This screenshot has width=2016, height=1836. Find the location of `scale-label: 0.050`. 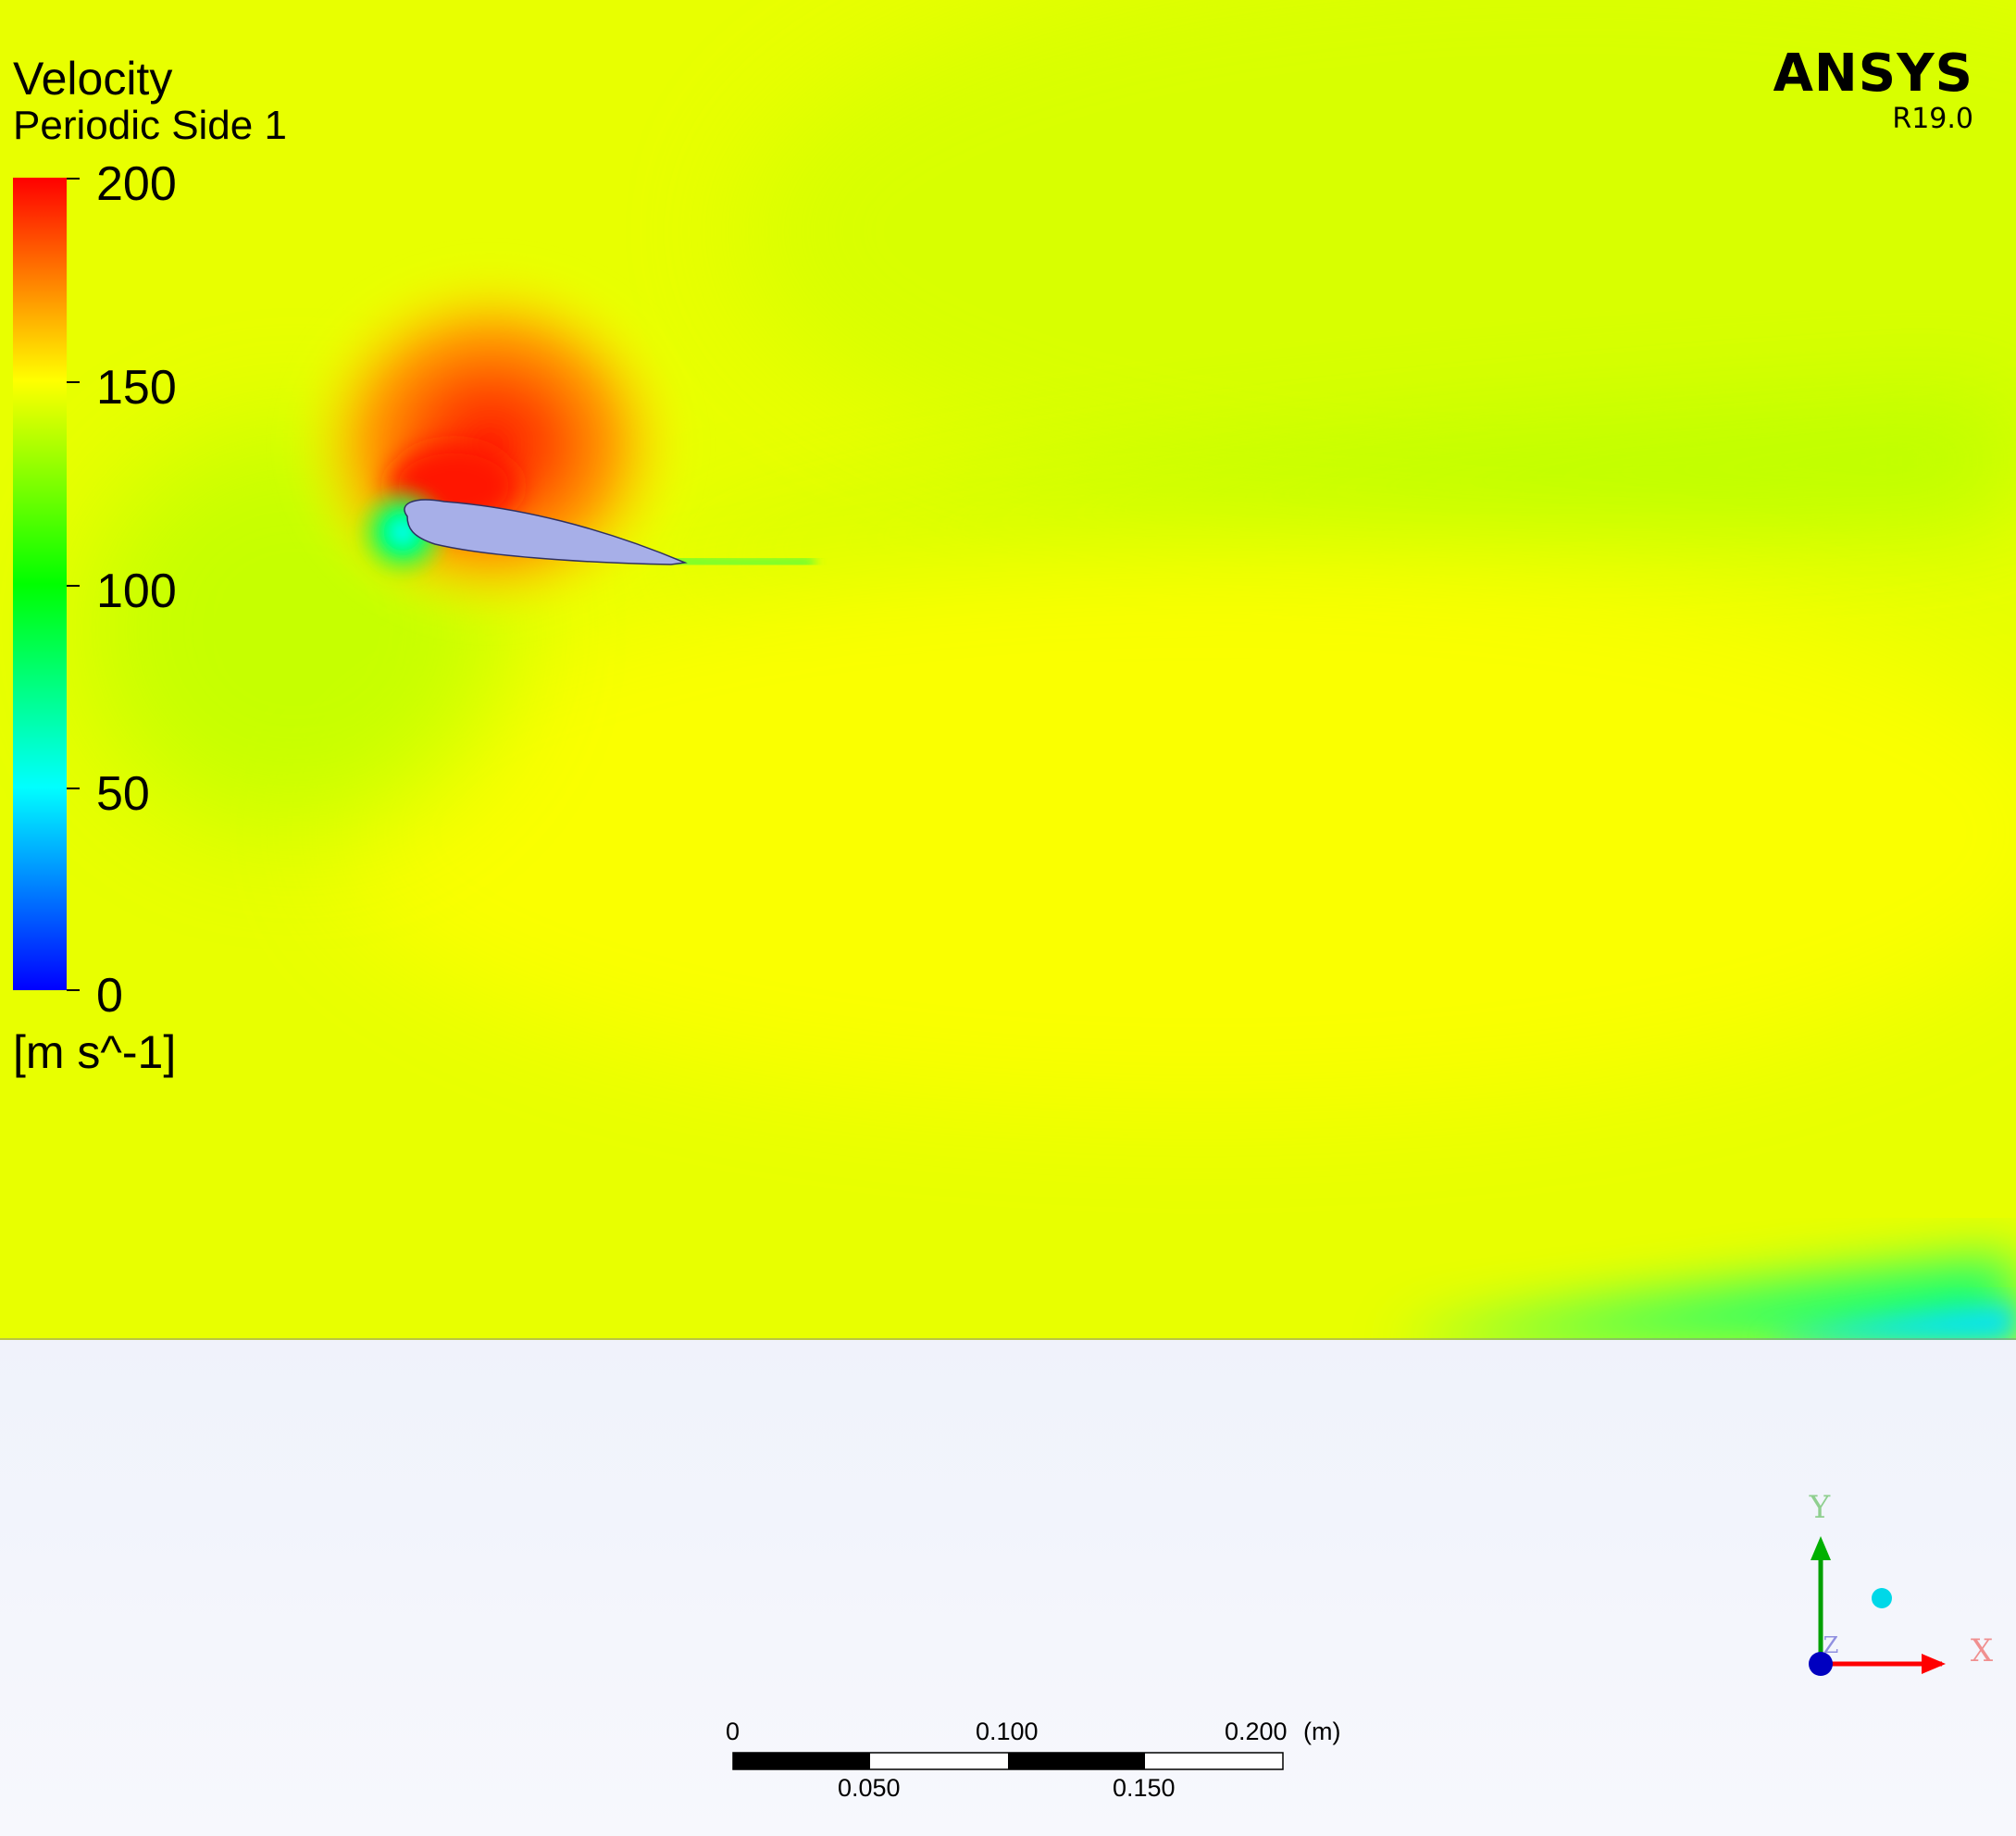

scale-label: 0.050 is located at coordinates (869, 1788).